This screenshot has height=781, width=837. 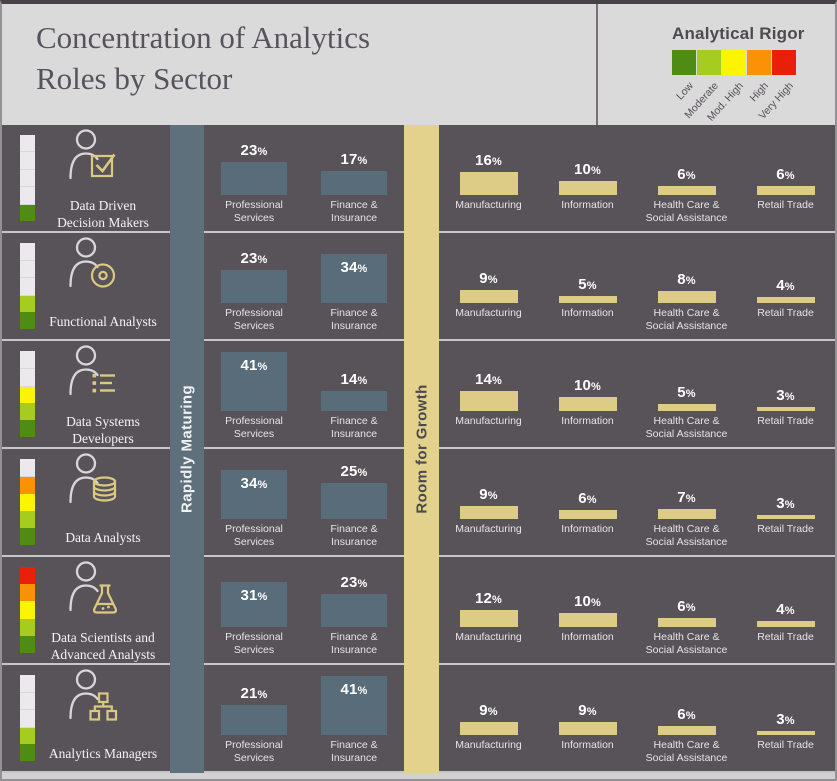 I want to click on bar-area: 41%, so click(x=254, y=379).